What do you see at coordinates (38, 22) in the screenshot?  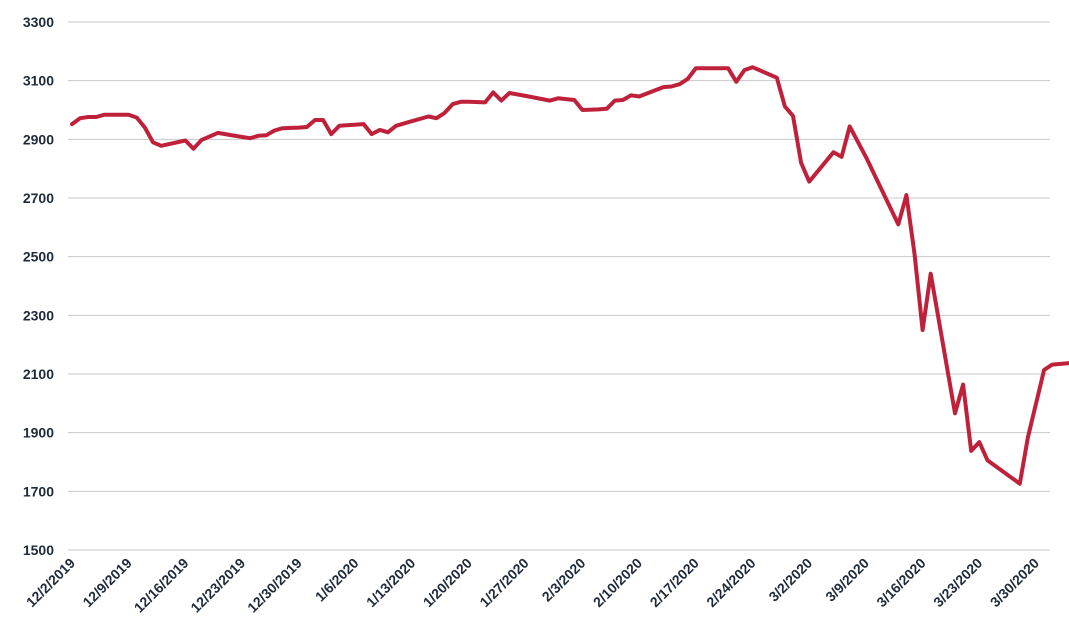 I see `y-tick-label: 3300` at bounding box center [38, 22].